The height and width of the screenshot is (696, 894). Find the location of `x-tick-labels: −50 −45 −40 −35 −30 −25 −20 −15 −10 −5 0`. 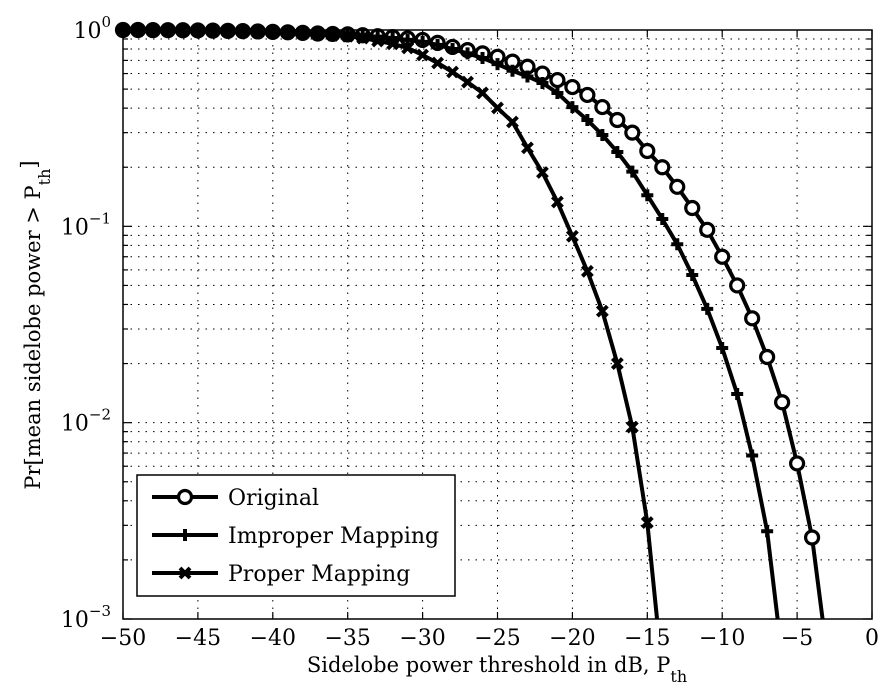

x-tick-labels: −50 −45 −40 −35 −30 −25 −20 −15 −10 −5 0 is located at coordinates (489, 638).